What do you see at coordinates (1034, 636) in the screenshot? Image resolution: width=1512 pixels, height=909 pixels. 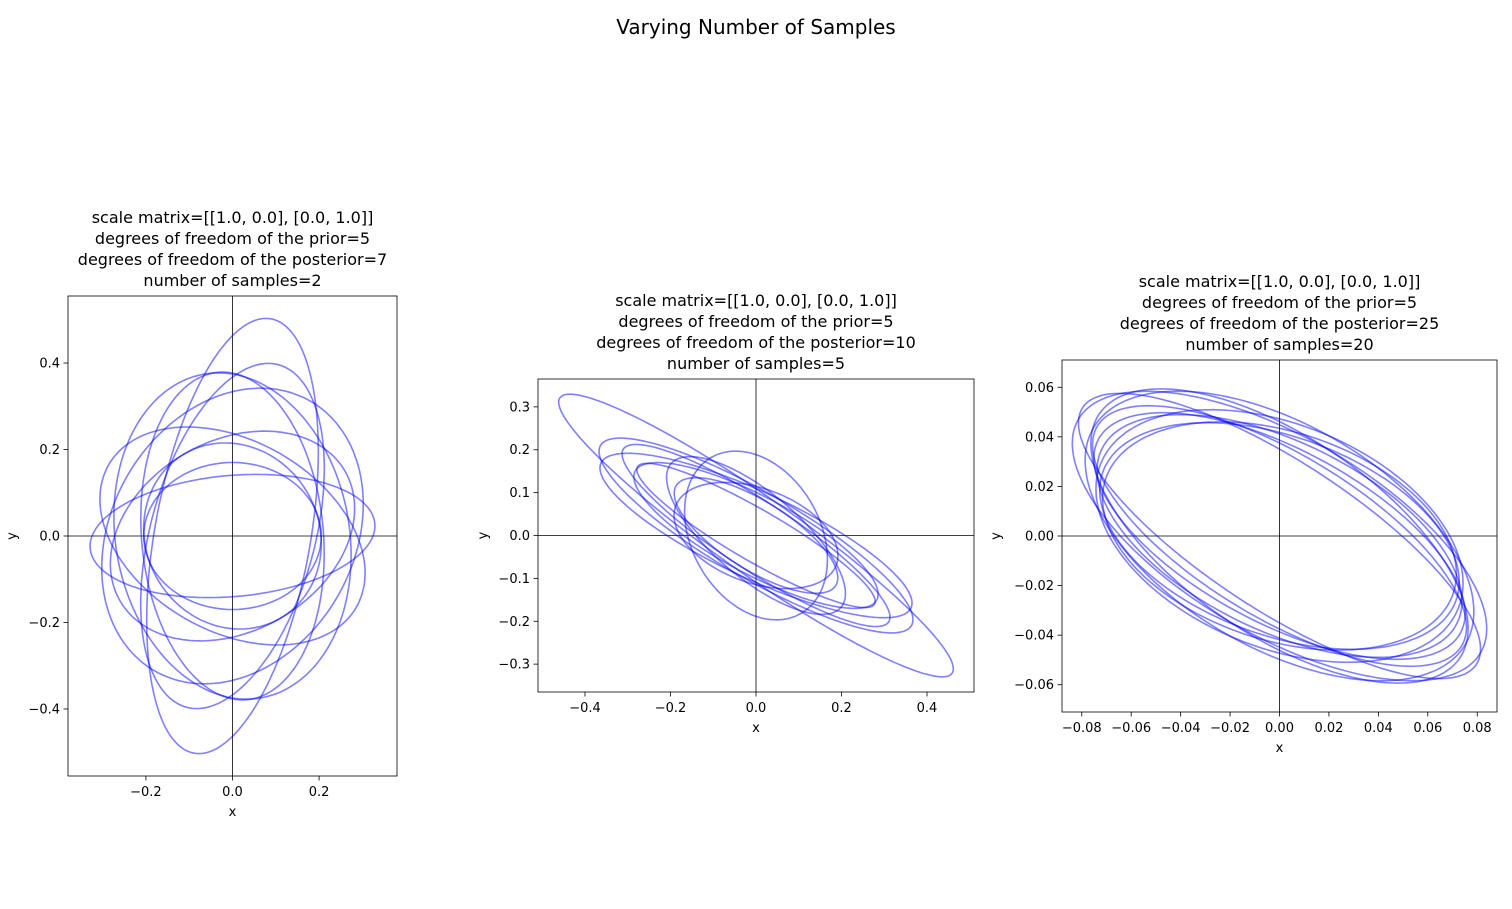 I see `y-tick-label: −0.04` at bounding box center [1034, 636].